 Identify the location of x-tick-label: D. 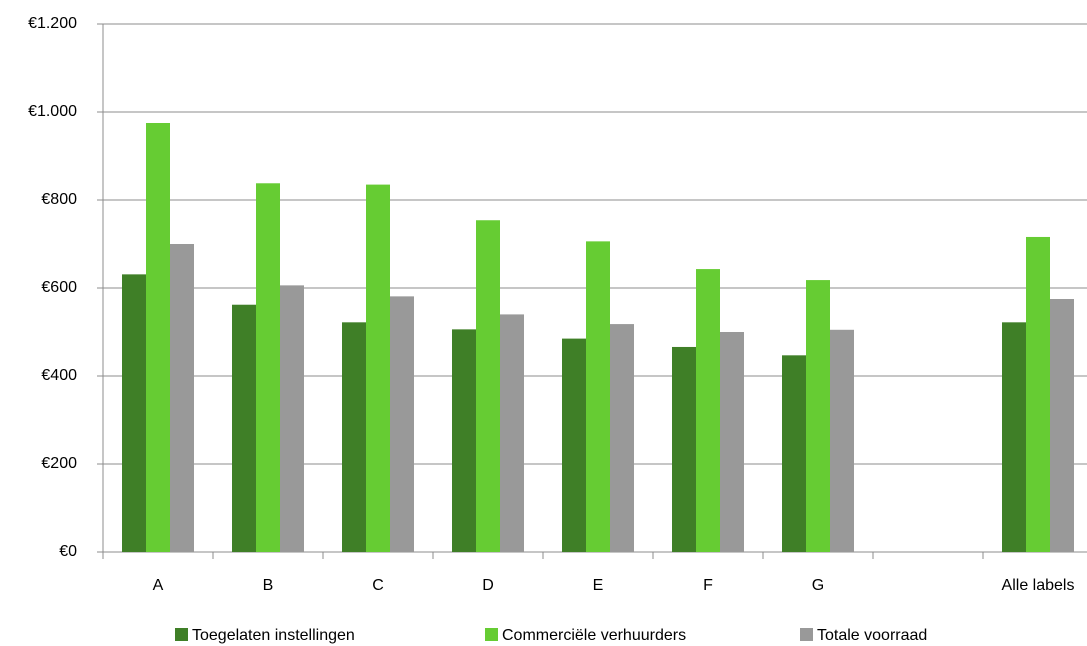
(488, 585).